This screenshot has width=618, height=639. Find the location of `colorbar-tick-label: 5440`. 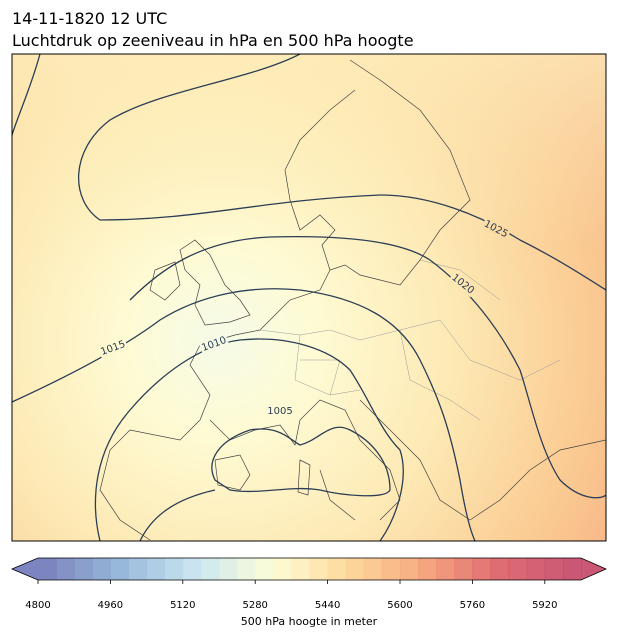

colorbar-tick-label: 5440 is located at coordinates (327, 605).